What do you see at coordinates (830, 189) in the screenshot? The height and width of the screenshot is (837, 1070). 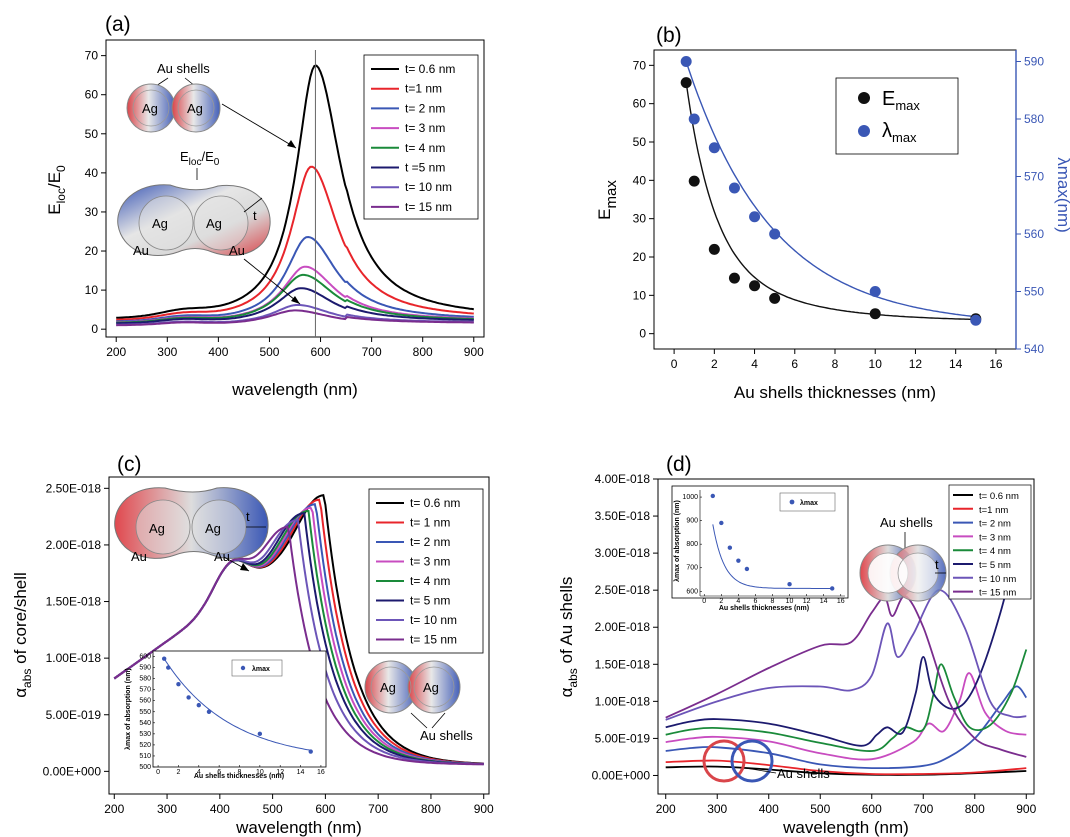 I see `fit-line-lambda-b` at bounding box center [830, 189].